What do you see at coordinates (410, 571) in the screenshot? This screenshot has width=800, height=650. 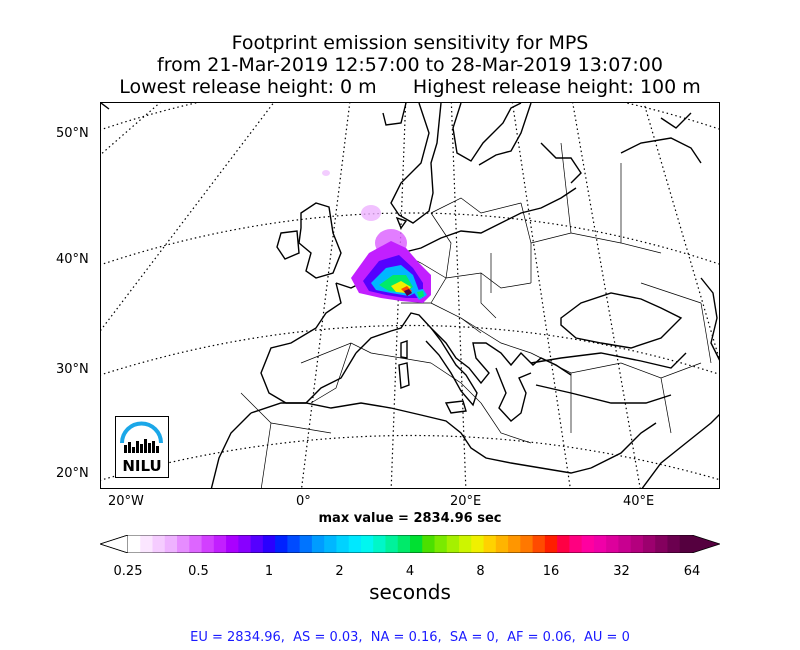 I see `colorbar-tick-label: 4` at bounding box center [410, 571].